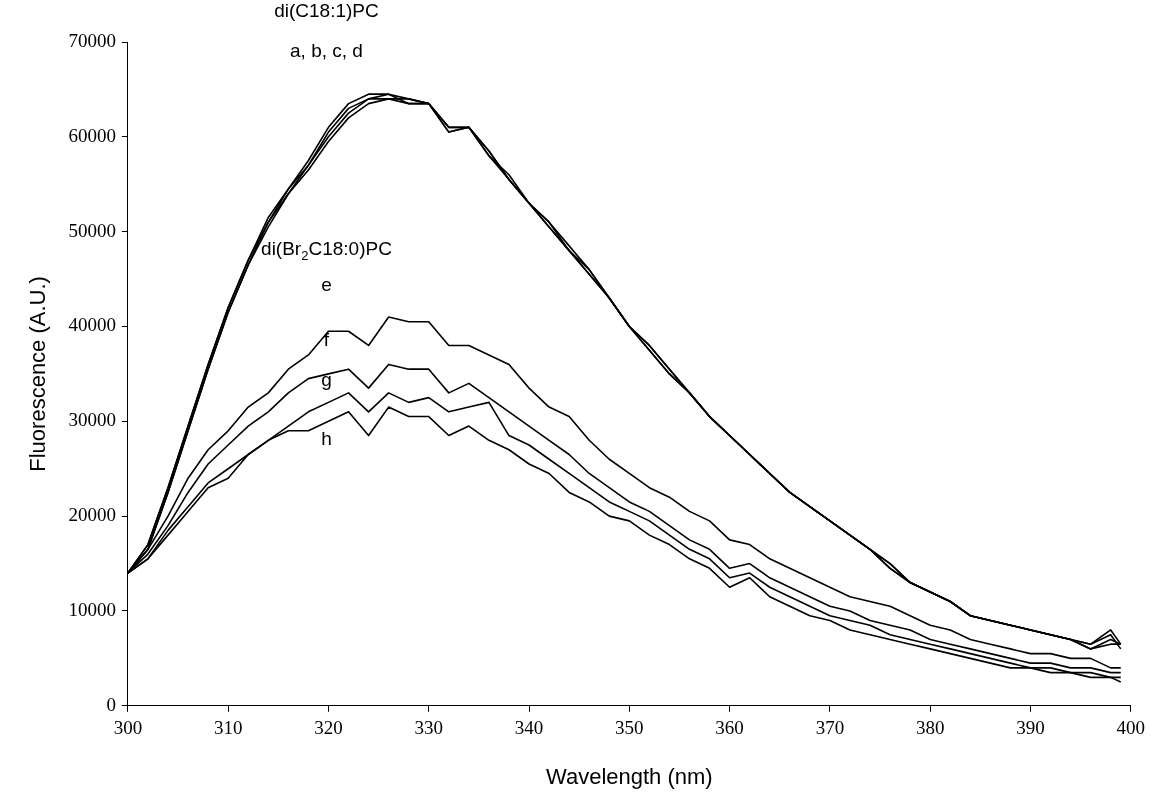 The width and height of the screenshot is (1151, 809). What do you see at coordinates (92, 40) in the screenshot?
I see `y-tick-label: 70000` at bounding box center [92, 40].